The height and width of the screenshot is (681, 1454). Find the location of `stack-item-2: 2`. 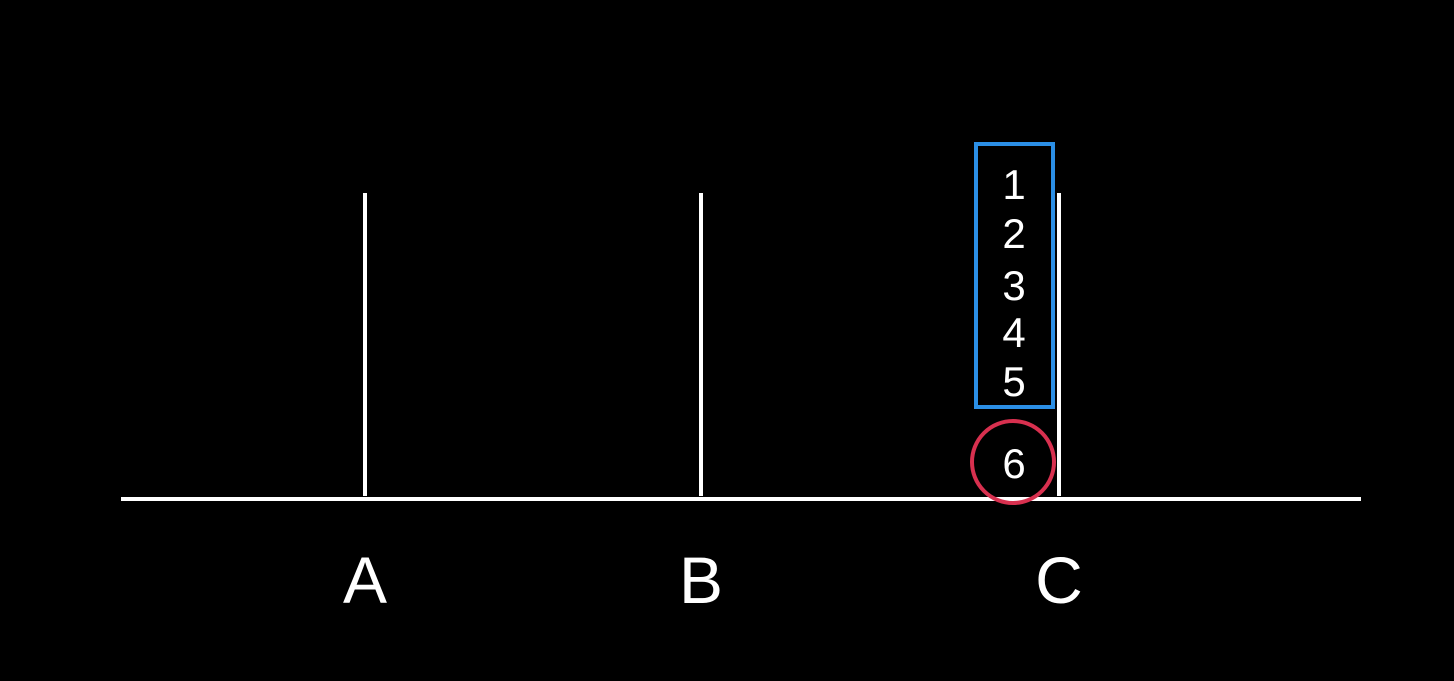

stack-item-2: 2 is located at coordinates (1013, 233).